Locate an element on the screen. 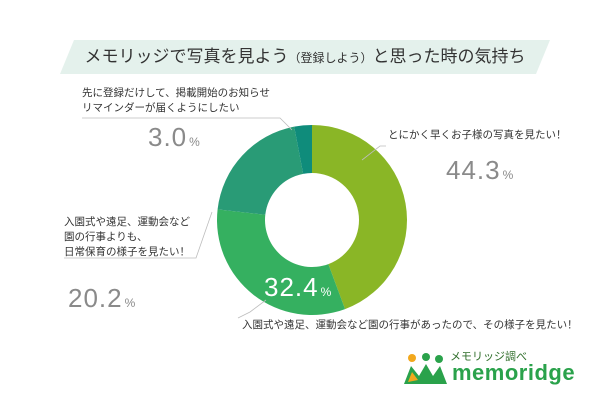  label-slice-3: 入園式や遠足、運動会など 園の行事よりも、 日常保育の様子を見たい！ is located at coordinates (127, 237).